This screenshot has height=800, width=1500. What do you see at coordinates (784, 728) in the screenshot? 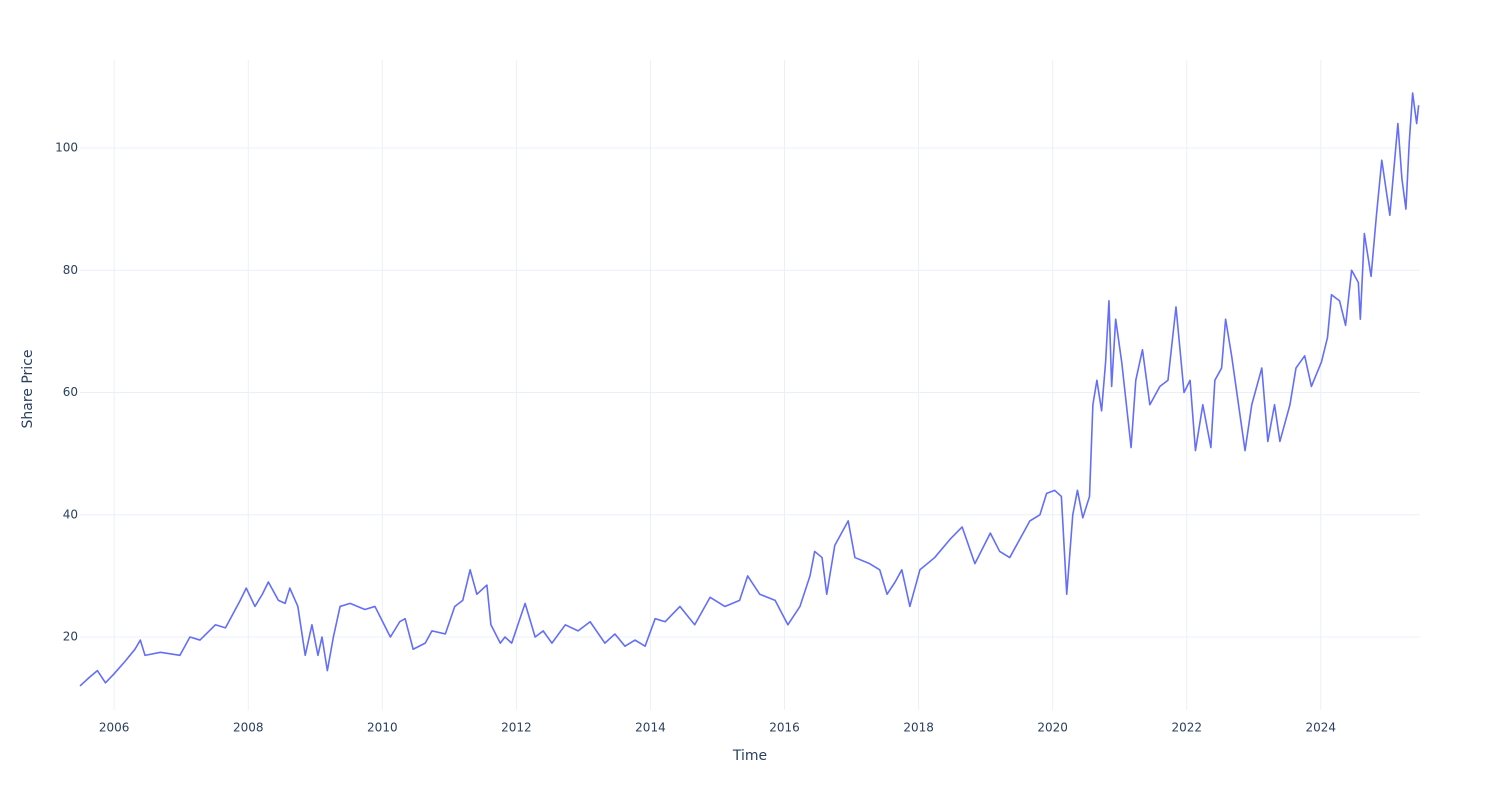
I see `x-tick-label: 2016` at bounding box center [784, 728].